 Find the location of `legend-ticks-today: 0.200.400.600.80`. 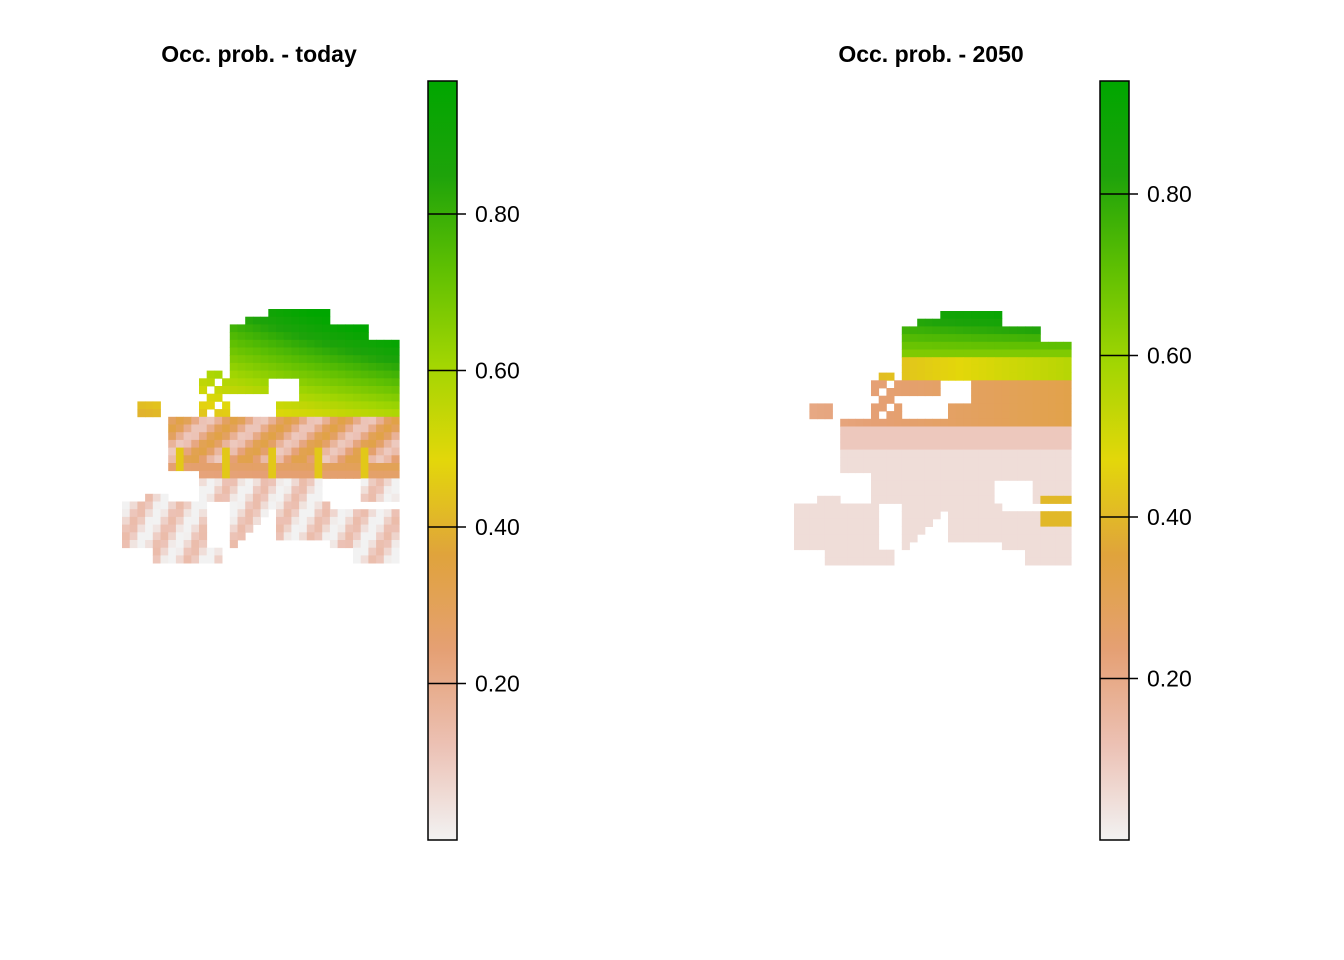

legend-ticks-today: 0.200.400.600.80 is located at coordinates (474, 449).